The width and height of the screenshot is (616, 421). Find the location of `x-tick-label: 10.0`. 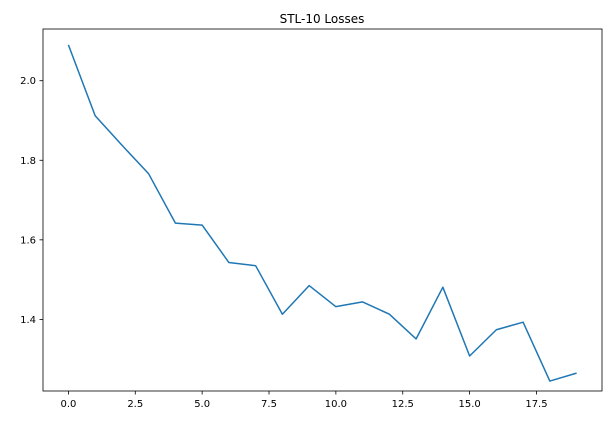

x-tick-label: 10.0 is located at coordinates (336, 404).